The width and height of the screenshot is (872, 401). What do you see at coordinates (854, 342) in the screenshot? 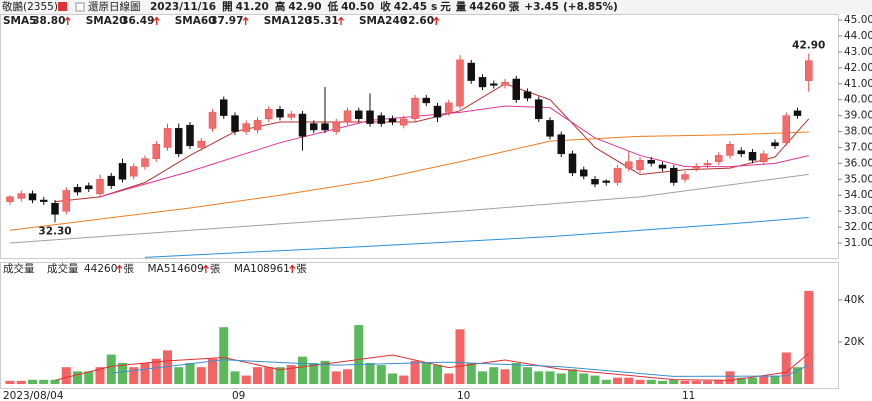
I see `y-tick-label: 20K` at bounding box center [854, 342].